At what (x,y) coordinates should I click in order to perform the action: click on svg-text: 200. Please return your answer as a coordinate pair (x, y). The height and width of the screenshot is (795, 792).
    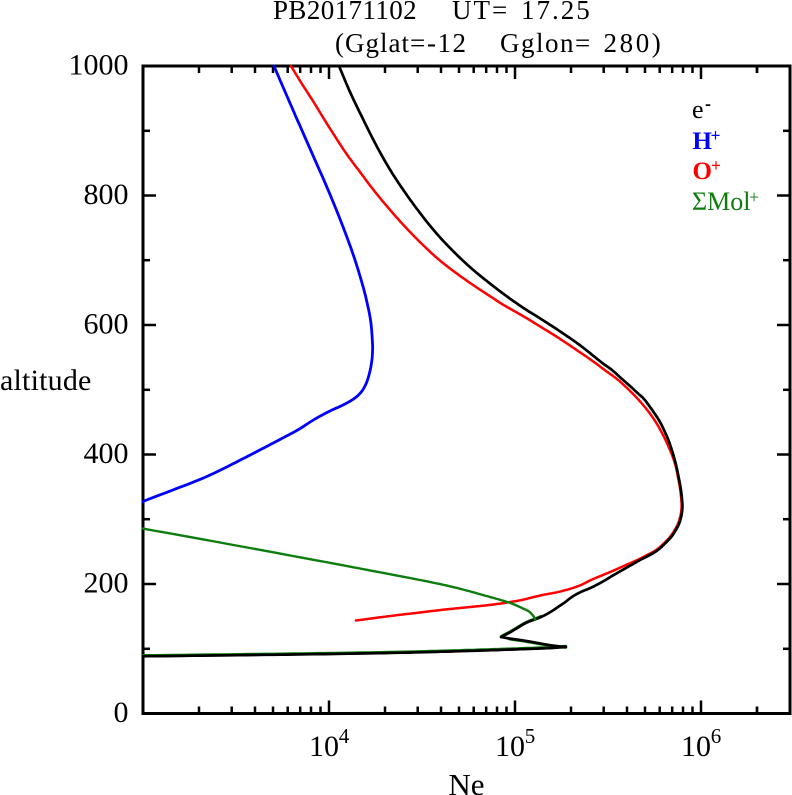
    Looking at the image, I should click on (106, 583).